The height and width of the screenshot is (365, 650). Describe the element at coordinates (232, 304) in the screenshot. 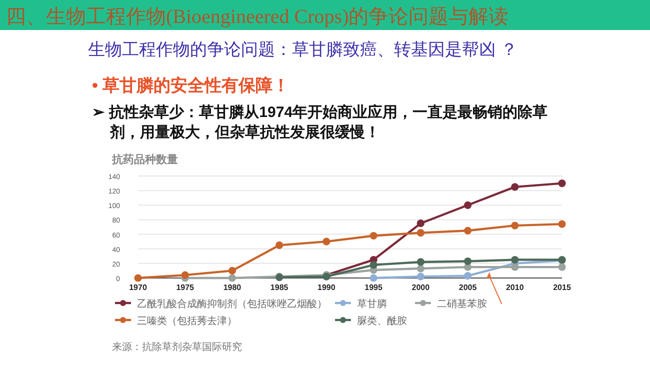

I see `legend-label: 乙酰乳酸合成酶抑制剂（包括咪唑乙烟酸）` at that location.